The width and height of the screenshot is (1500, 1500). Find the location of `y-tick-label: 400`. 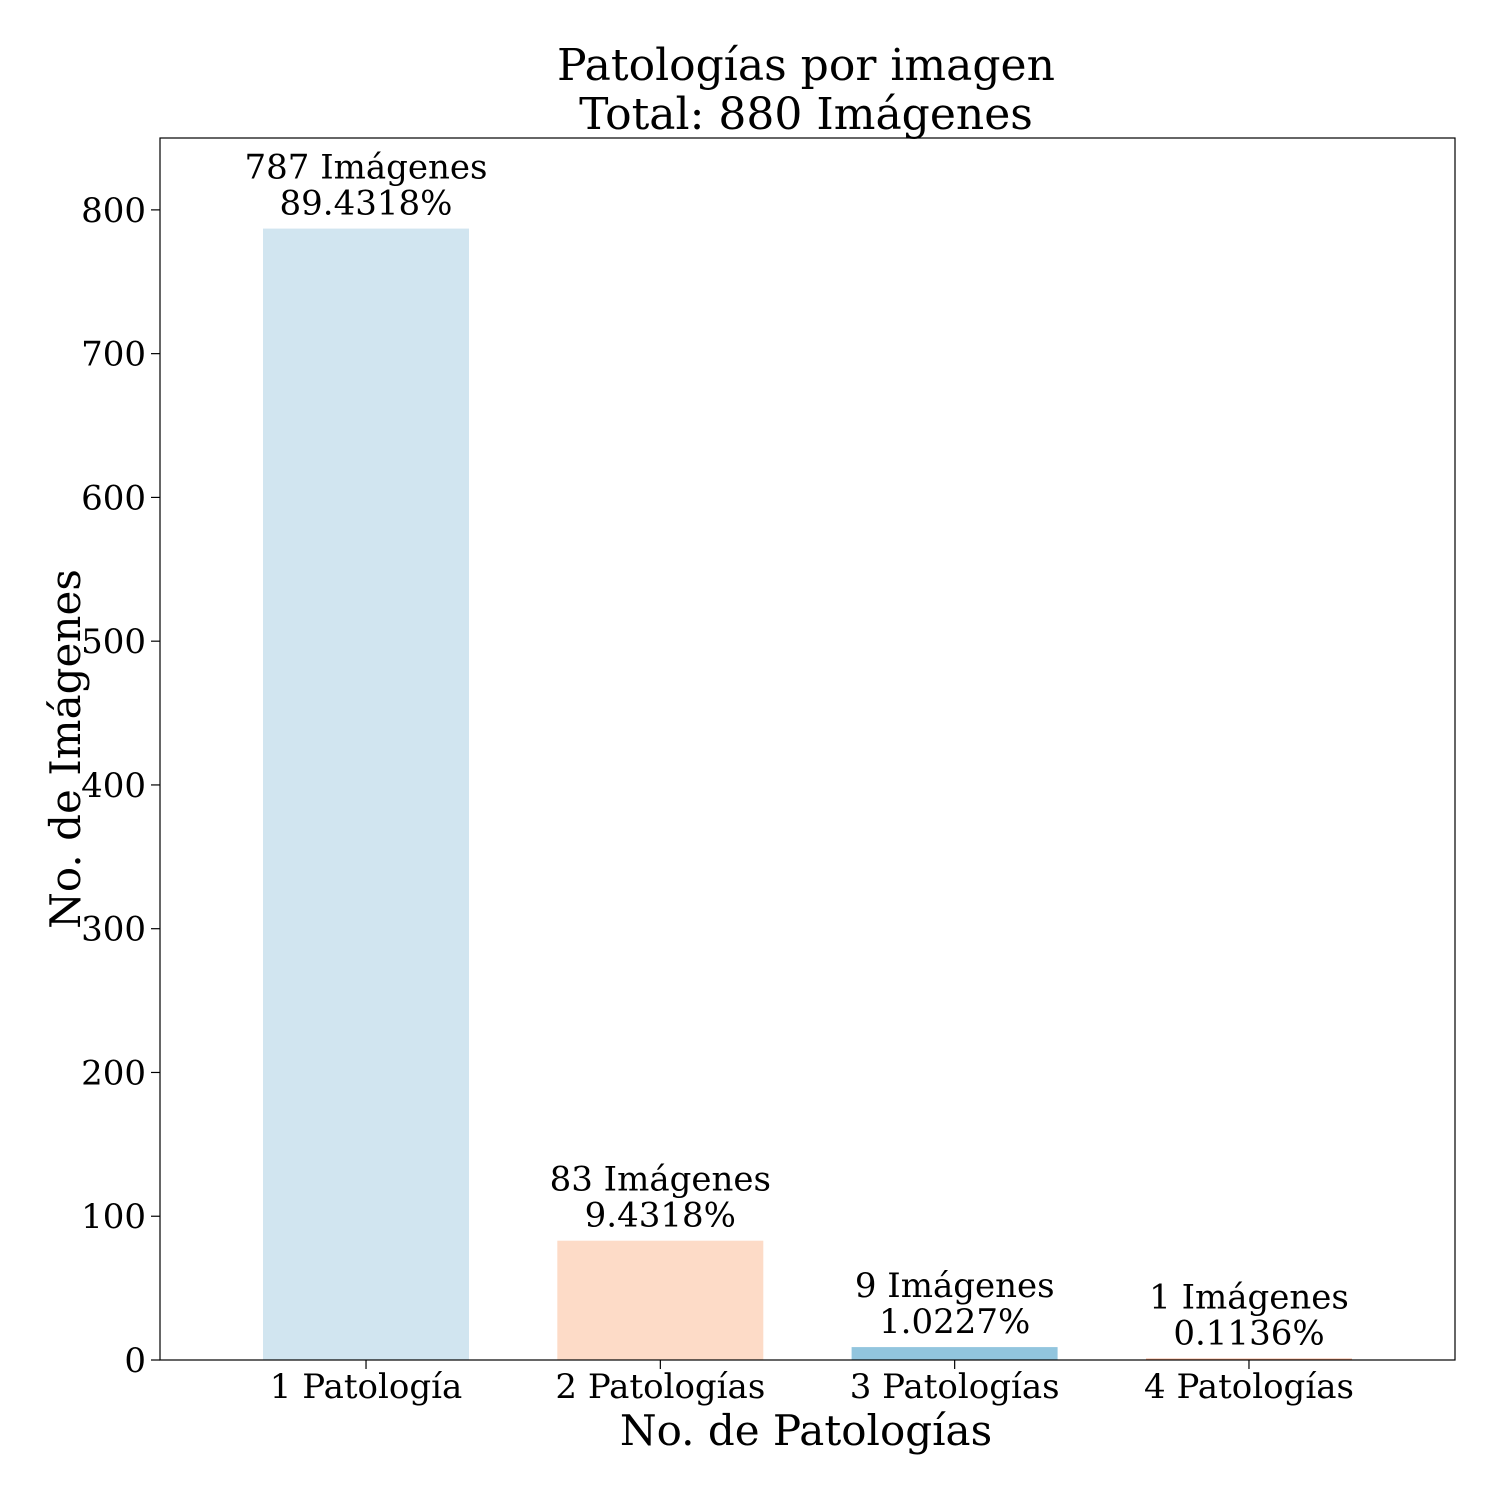

y-tick-label: 400 is located at coordinates (113, 786).